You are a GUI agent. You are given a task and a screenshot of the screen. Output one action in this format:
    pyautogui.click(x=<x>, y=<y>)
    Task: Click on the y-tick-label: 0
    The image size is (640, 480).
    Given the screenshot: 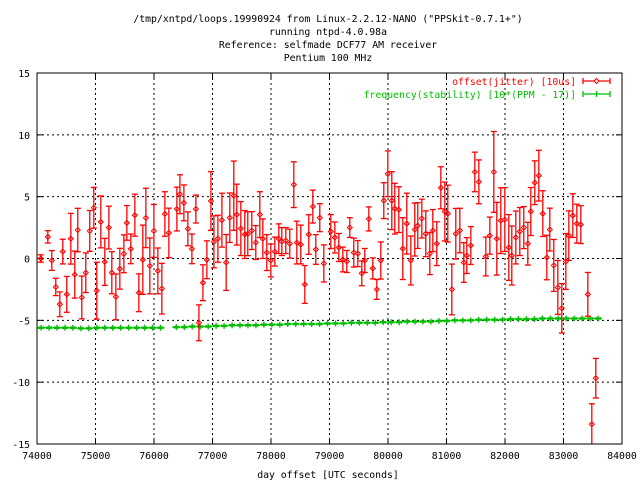 What is the action you would take?
    pyautogui.click(x=27, y=260)
    